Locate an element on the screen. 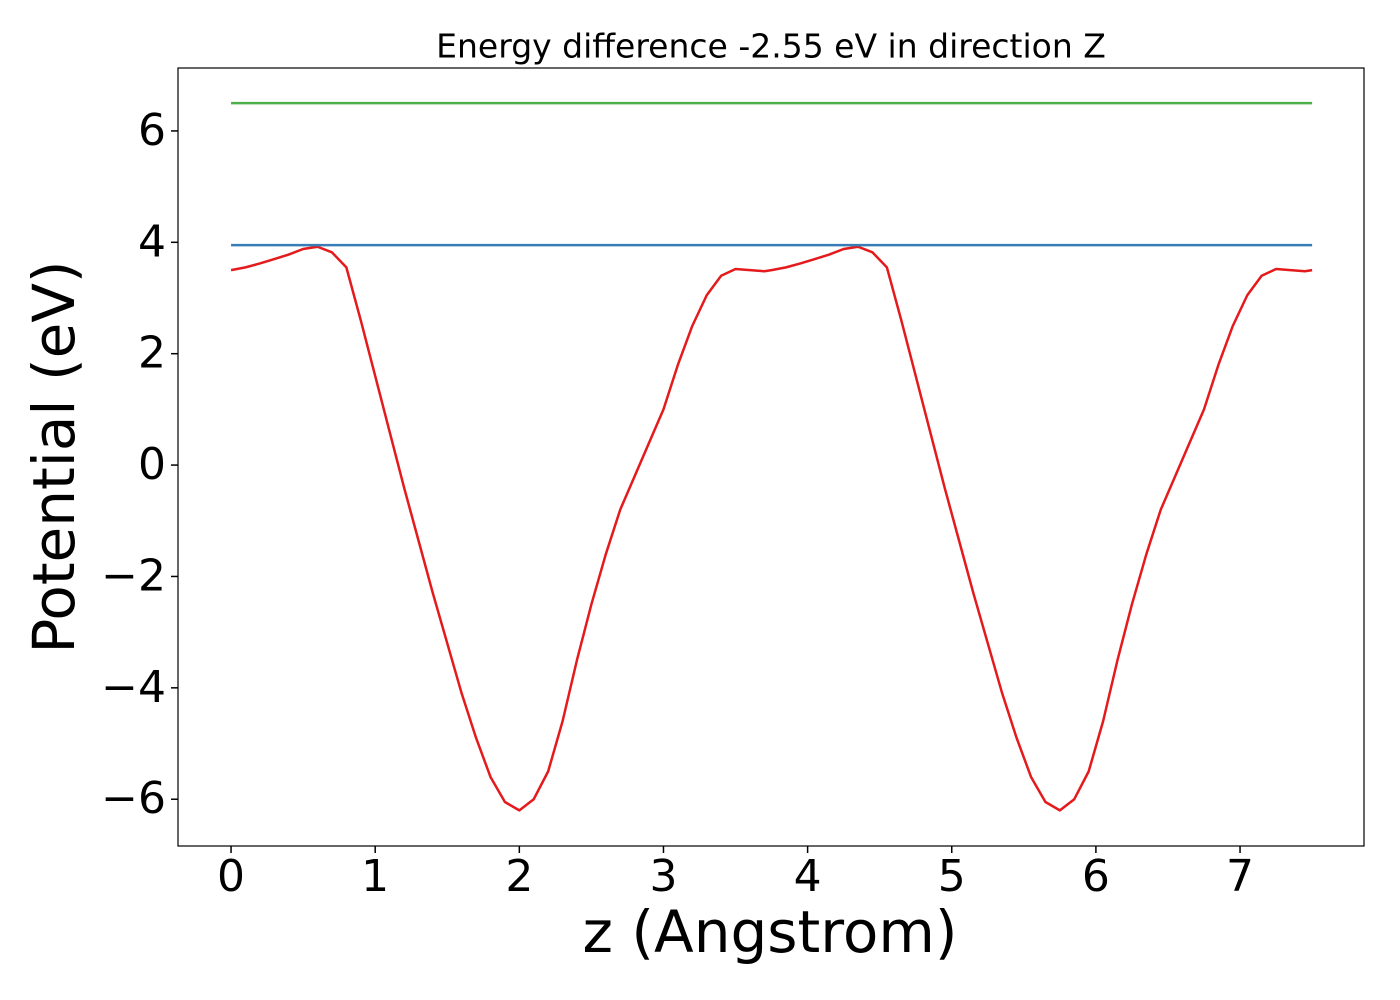  y-axis-label: Potential (eV) is located at coordinates (54, 456).